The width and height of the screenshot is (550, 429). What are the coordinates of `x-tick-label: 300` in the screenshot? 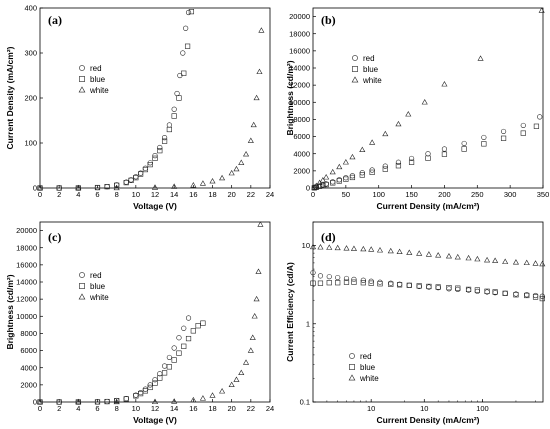 It's located at (510, 194).